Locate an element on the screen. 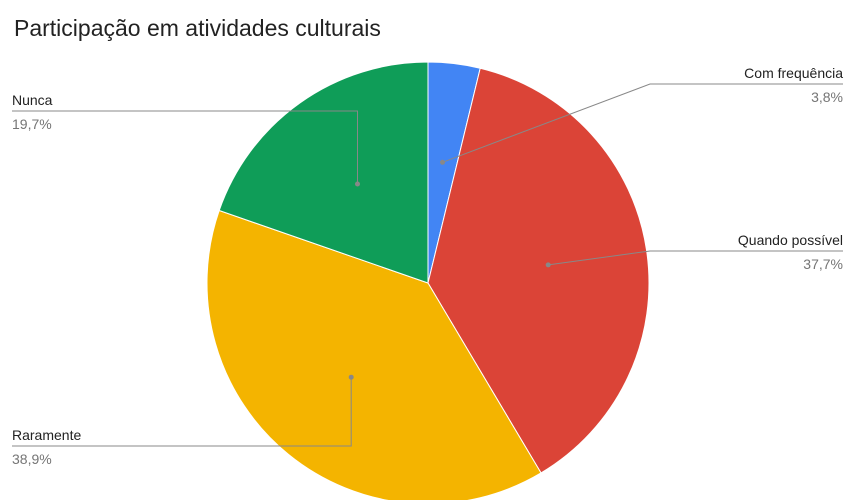 The height and width of the screenshot is (500, 846). slice-percent-com-frequencia: 3,8% is located at coordinates (827, 97).